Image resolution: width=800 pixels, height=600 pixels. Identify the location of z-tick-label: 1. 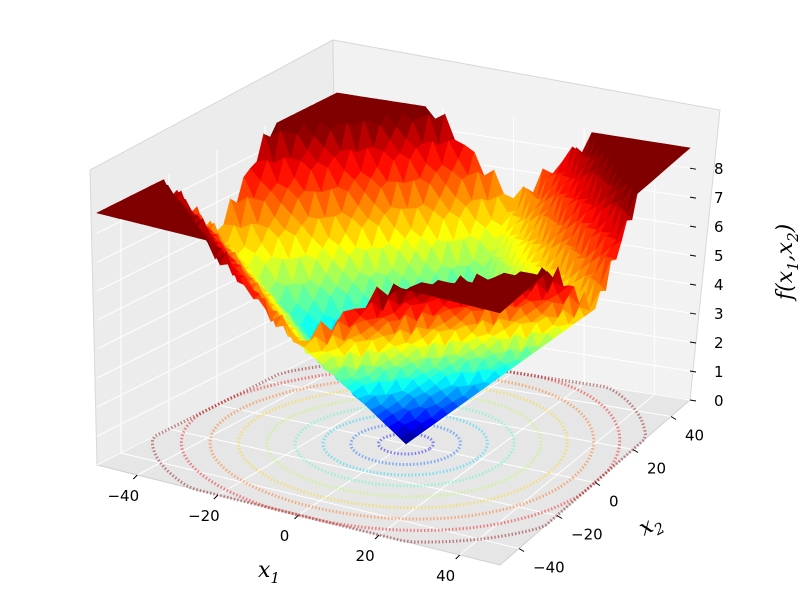
(719, 372).